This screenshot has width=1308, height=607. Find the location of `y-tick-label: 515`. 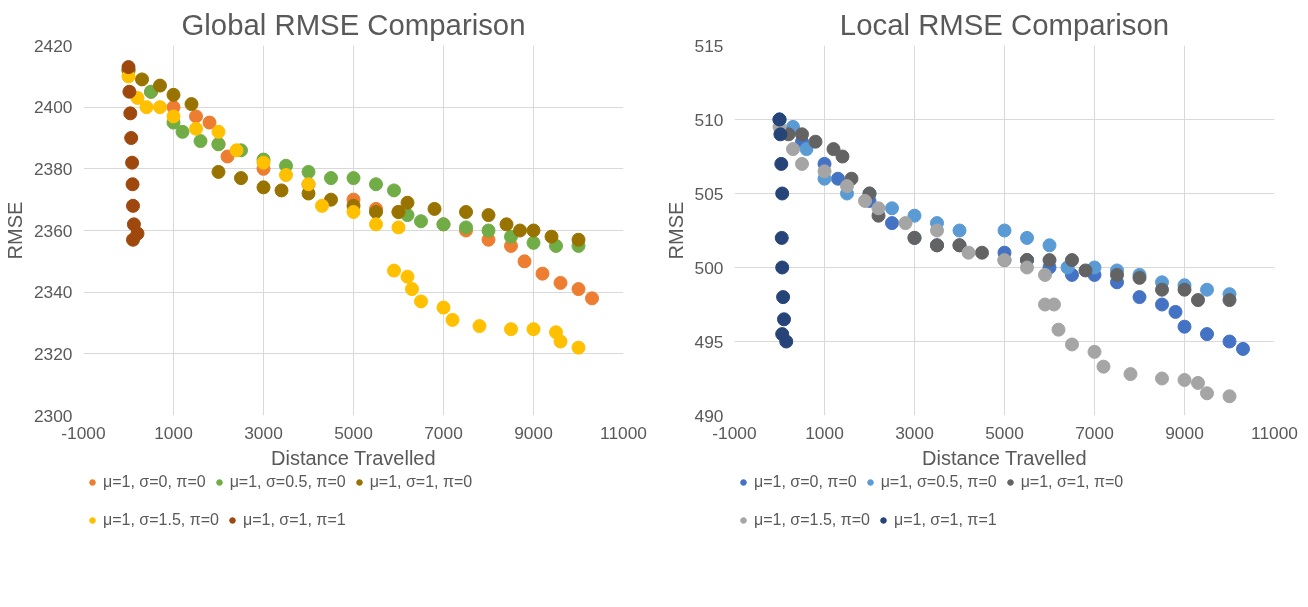

y-tick-label: 515 is located at coordinates (709, 45).